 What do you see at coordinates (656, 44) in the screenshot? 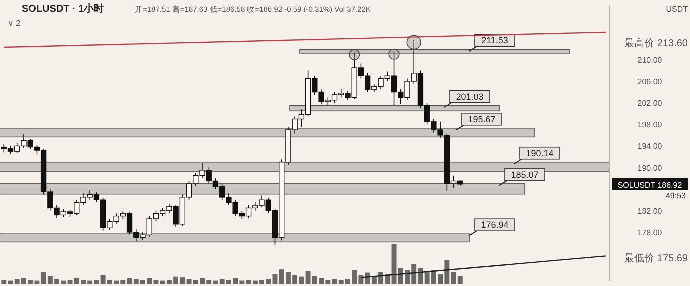
I see `text: 最高价 213.60` at bounding box center [656, 44].